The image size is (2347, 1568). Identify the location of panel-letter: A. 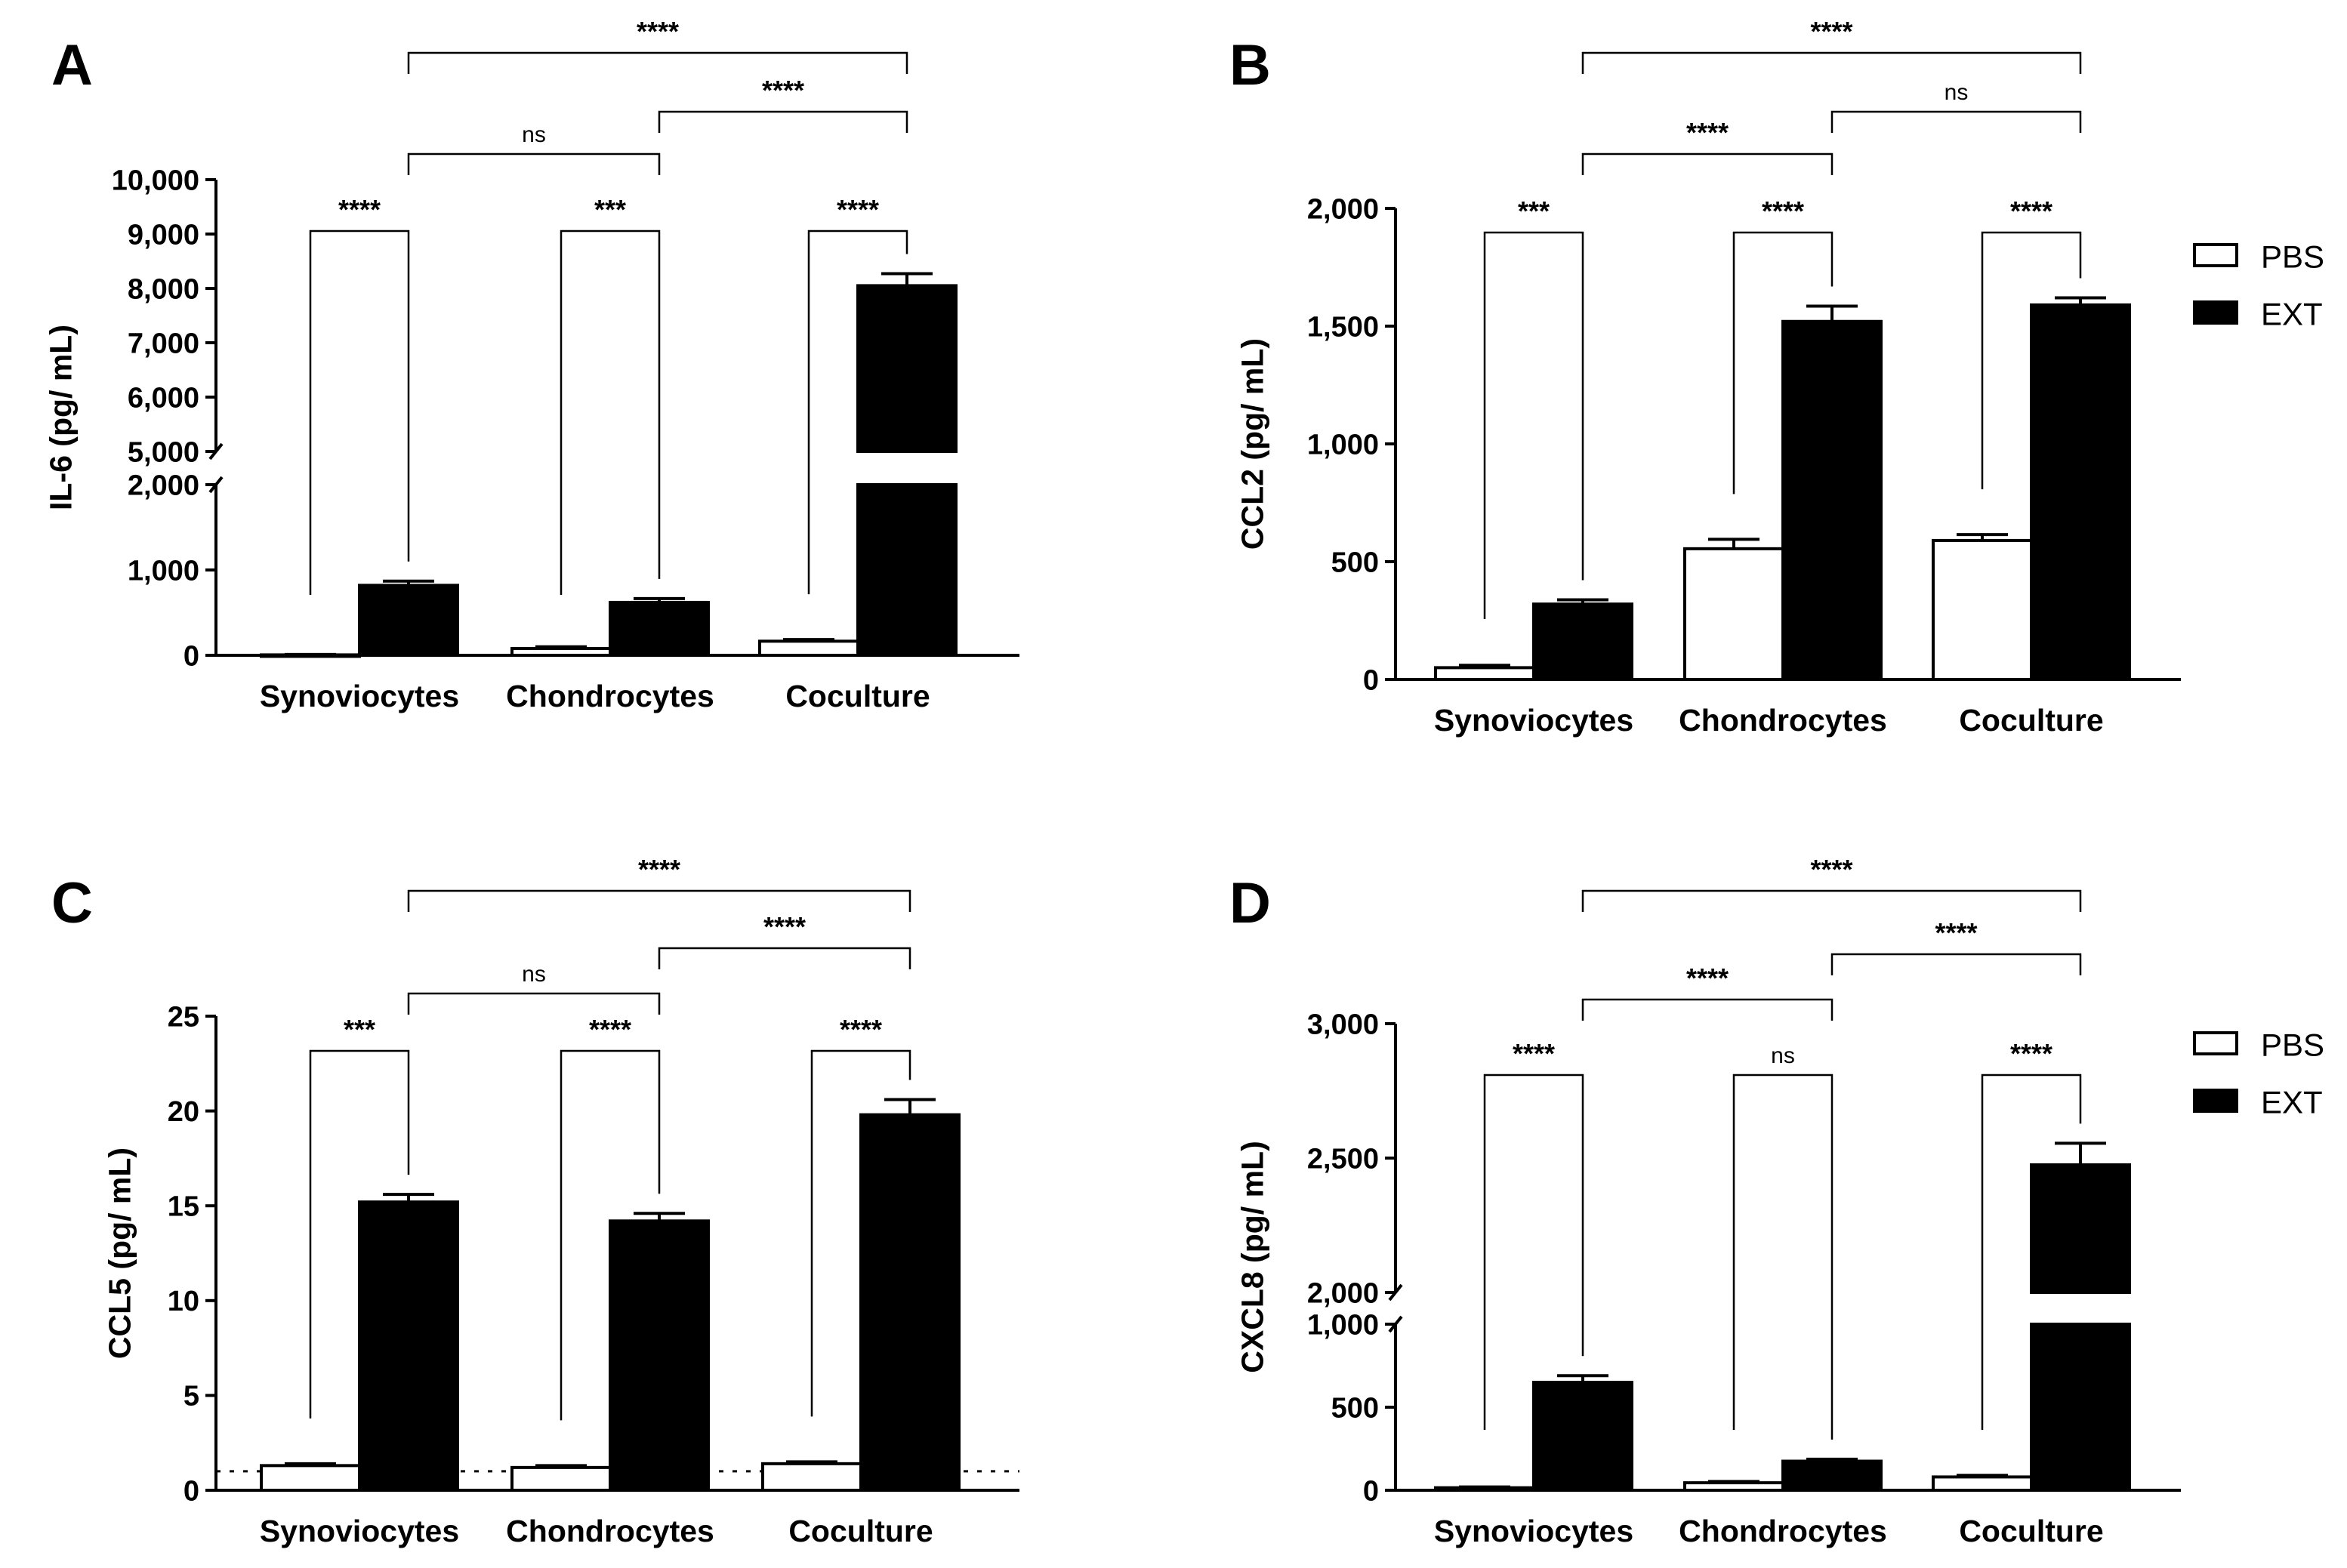
(72, 65).